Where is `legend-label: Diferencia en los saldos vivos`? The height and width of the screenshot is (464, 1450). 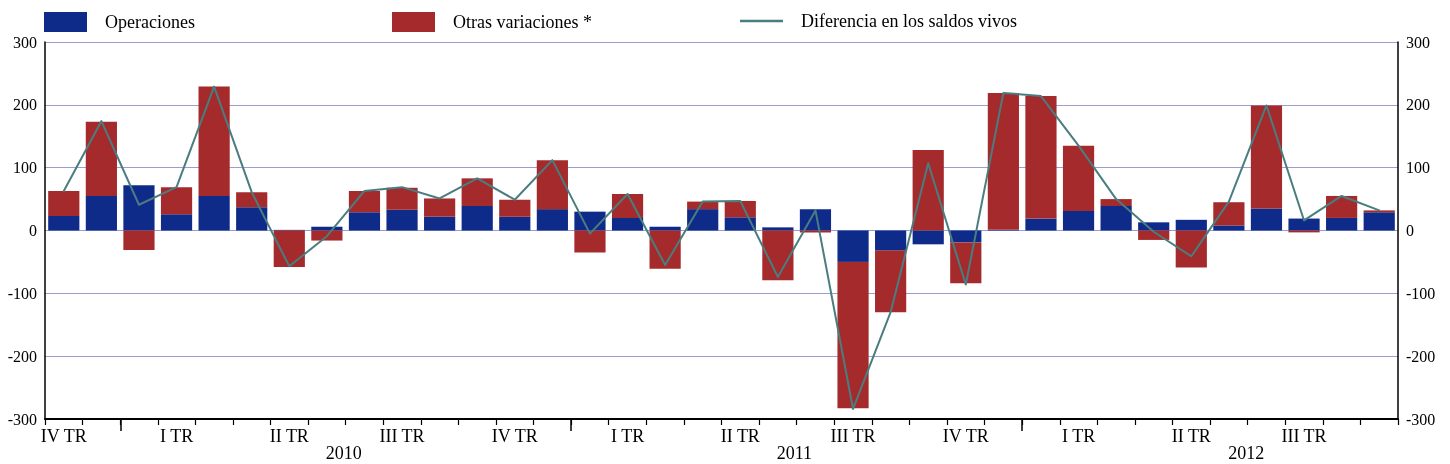
legend-label: Diferencia en los saldos vivos is located at coordinates (909, 21).